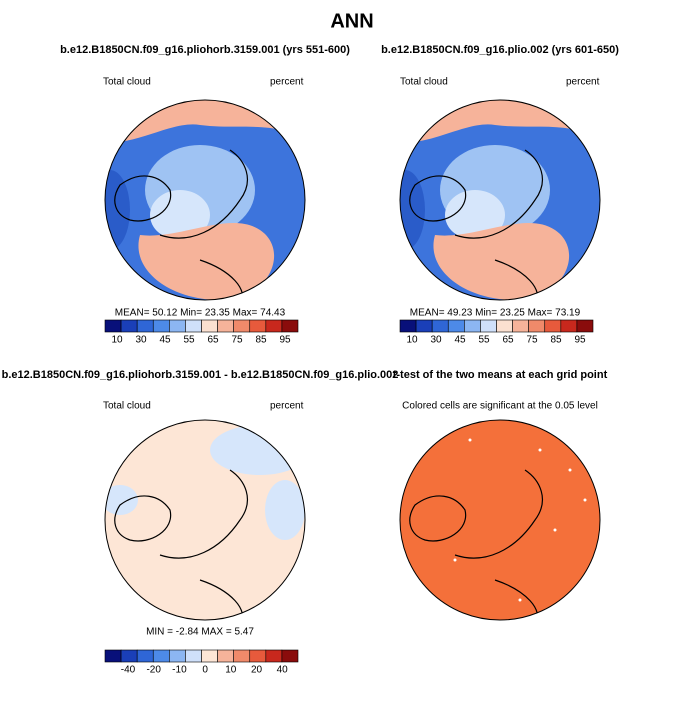 The image size is (691, 701). I want to click on stats: MEAN= 50.12 Min= 23.35 Max= 74.43, so click(200, 313).